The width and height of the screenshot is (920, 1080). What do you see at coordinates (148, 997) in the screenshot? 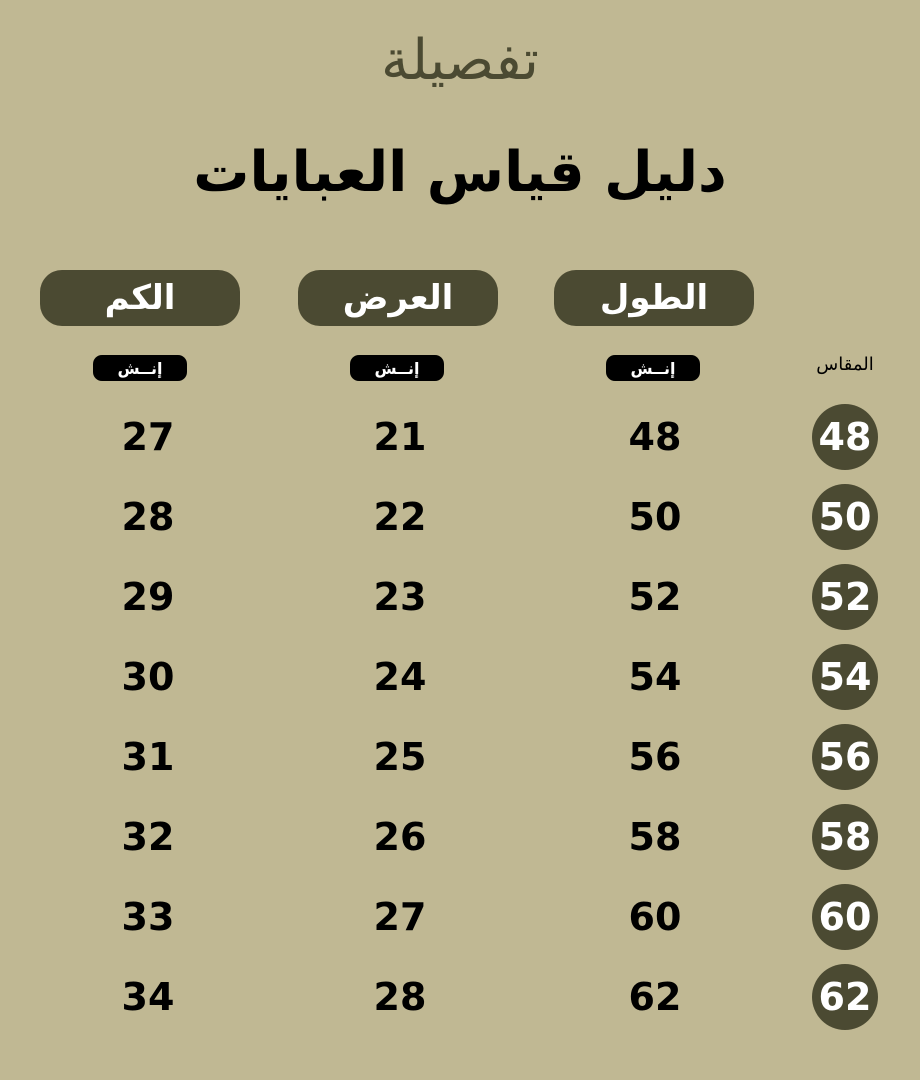
I see `sleeve-value: 34` at bounding box center [148, 997].